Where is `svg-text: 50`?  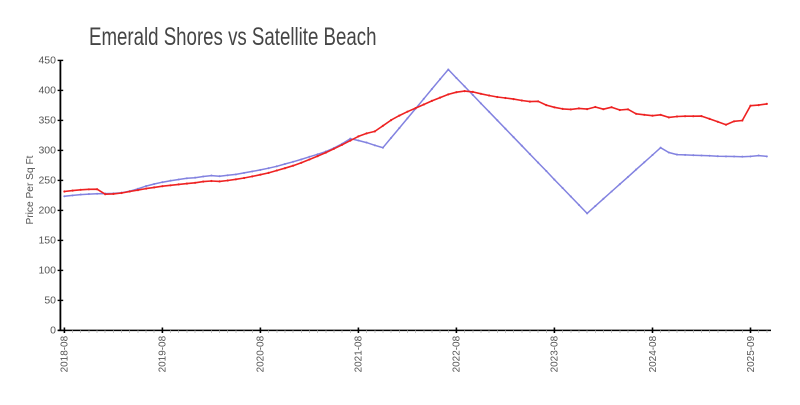
svg-text: 50 is located at coordinates (50, 301).